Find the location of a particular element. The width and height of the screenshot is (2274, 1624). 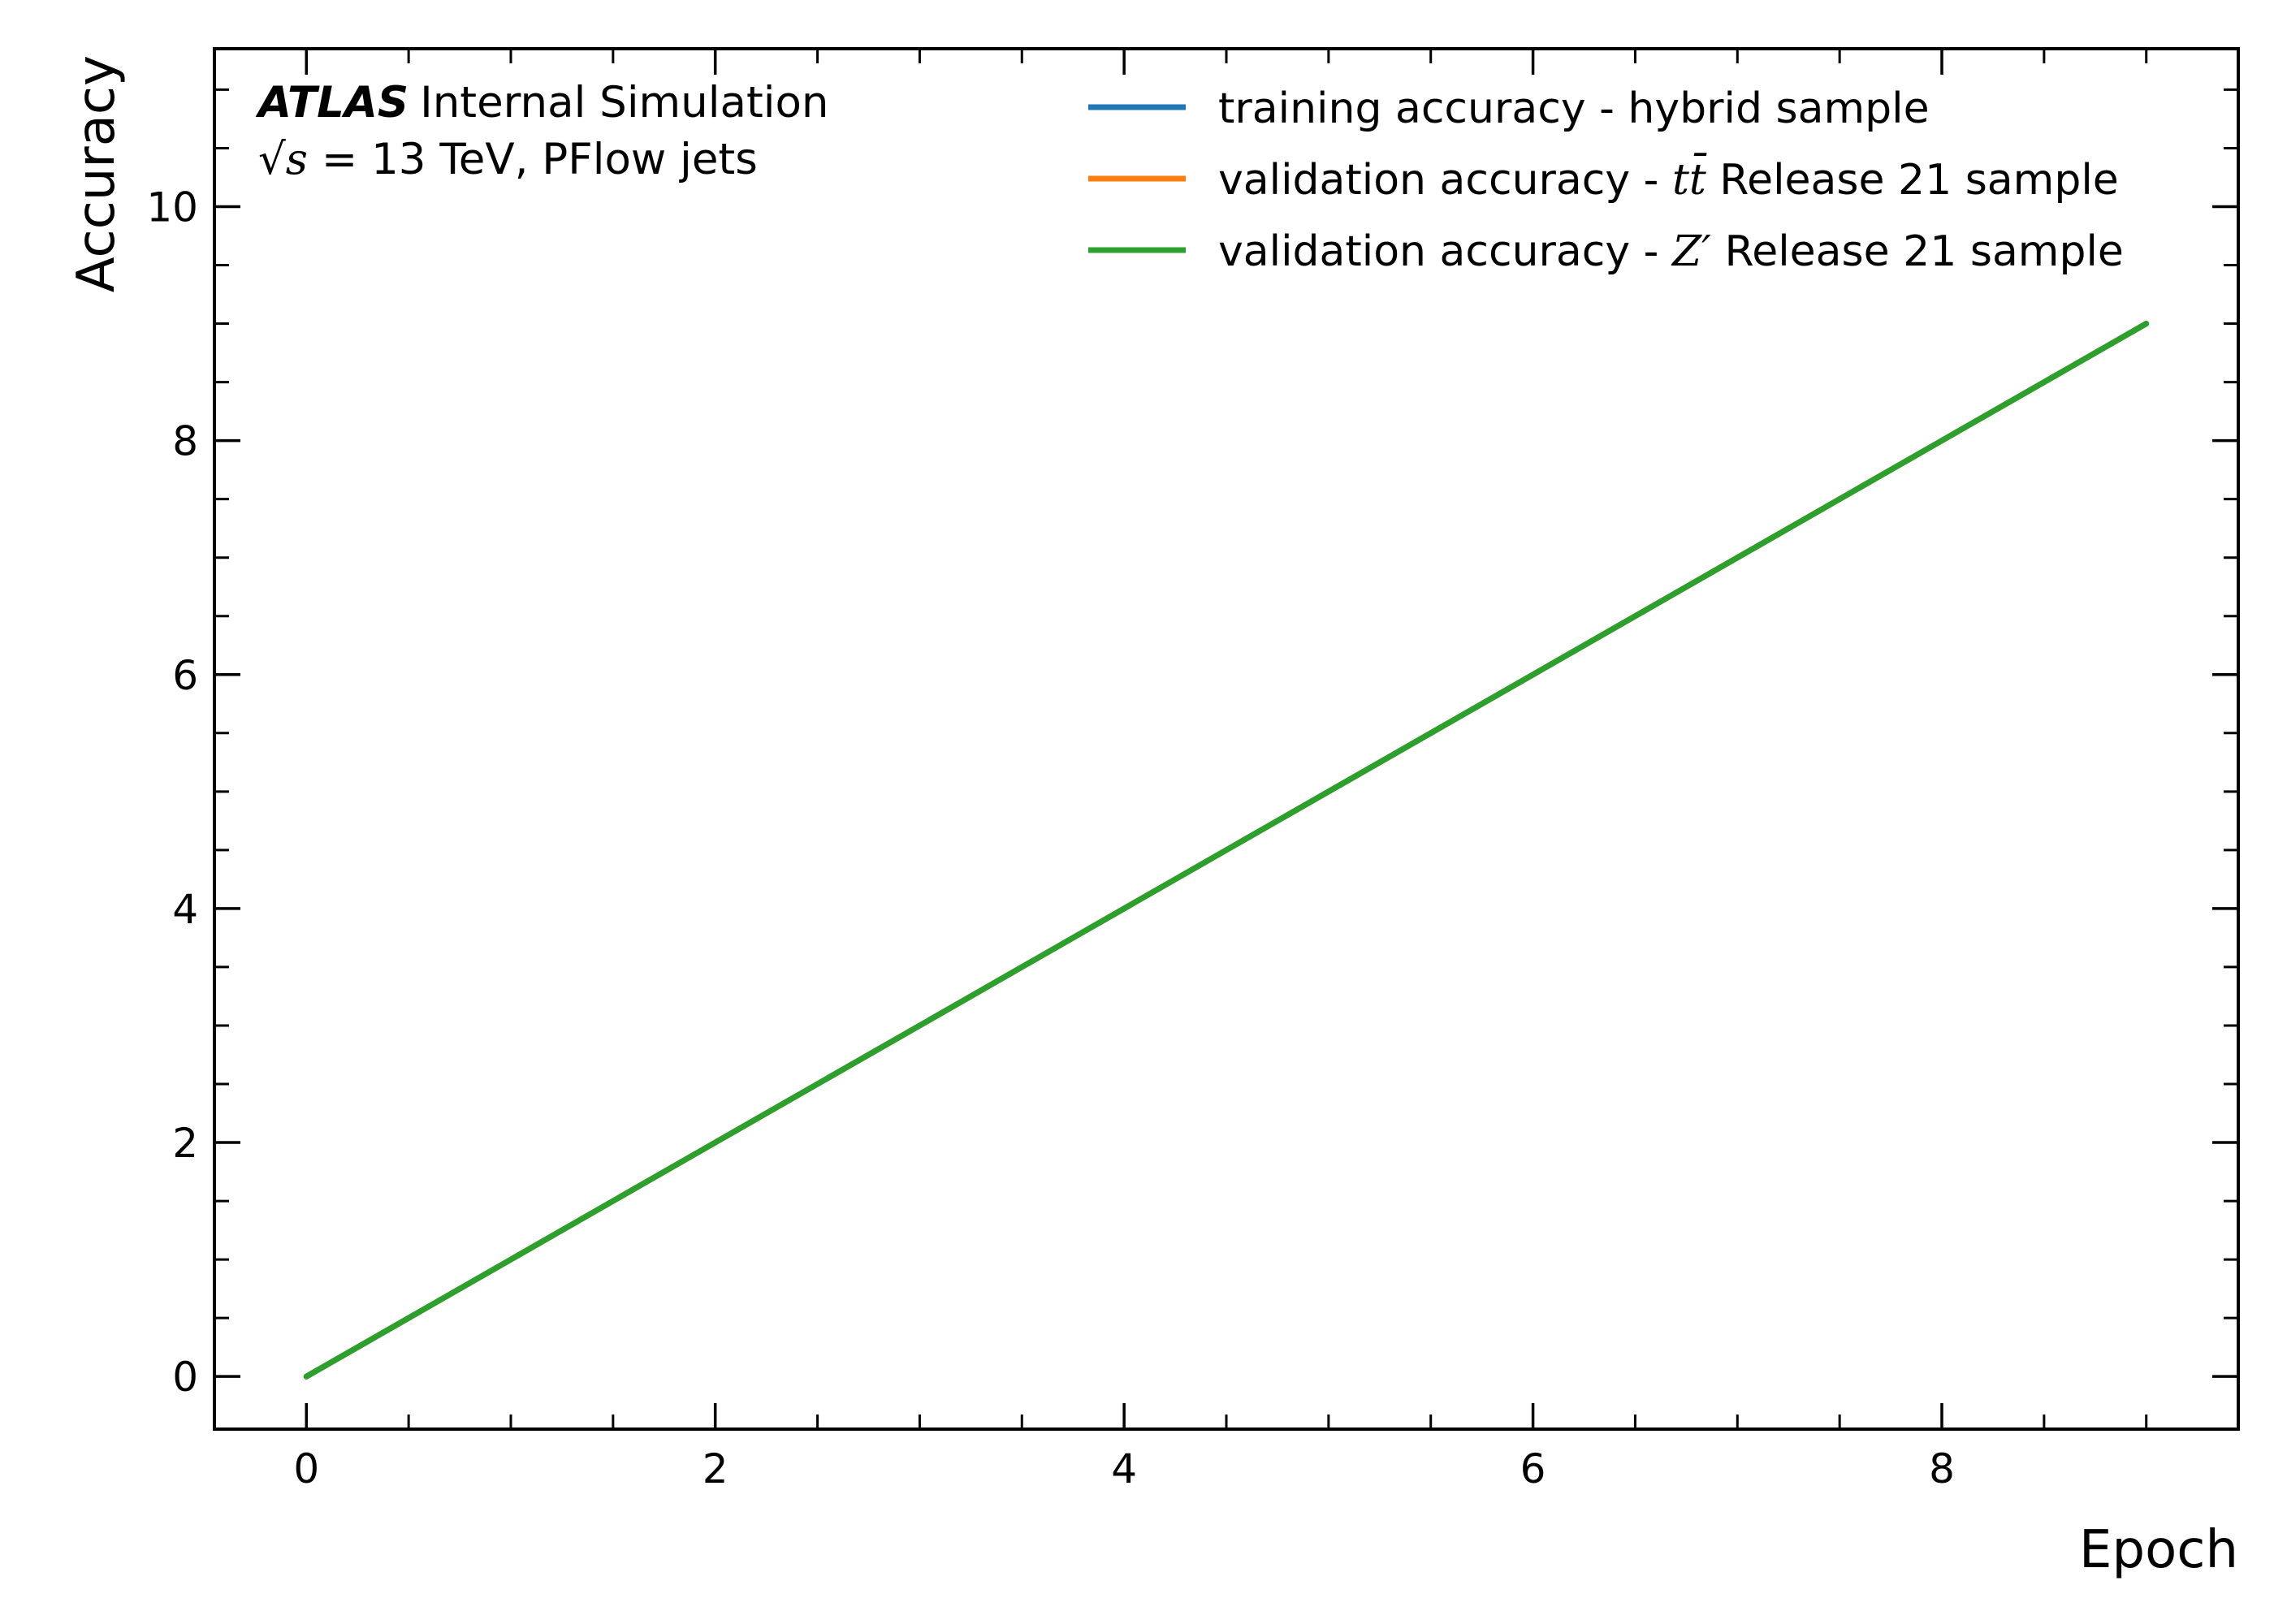

legend-label-text: training accuracy - hybrid sample is located at coordinates (1574, 108).